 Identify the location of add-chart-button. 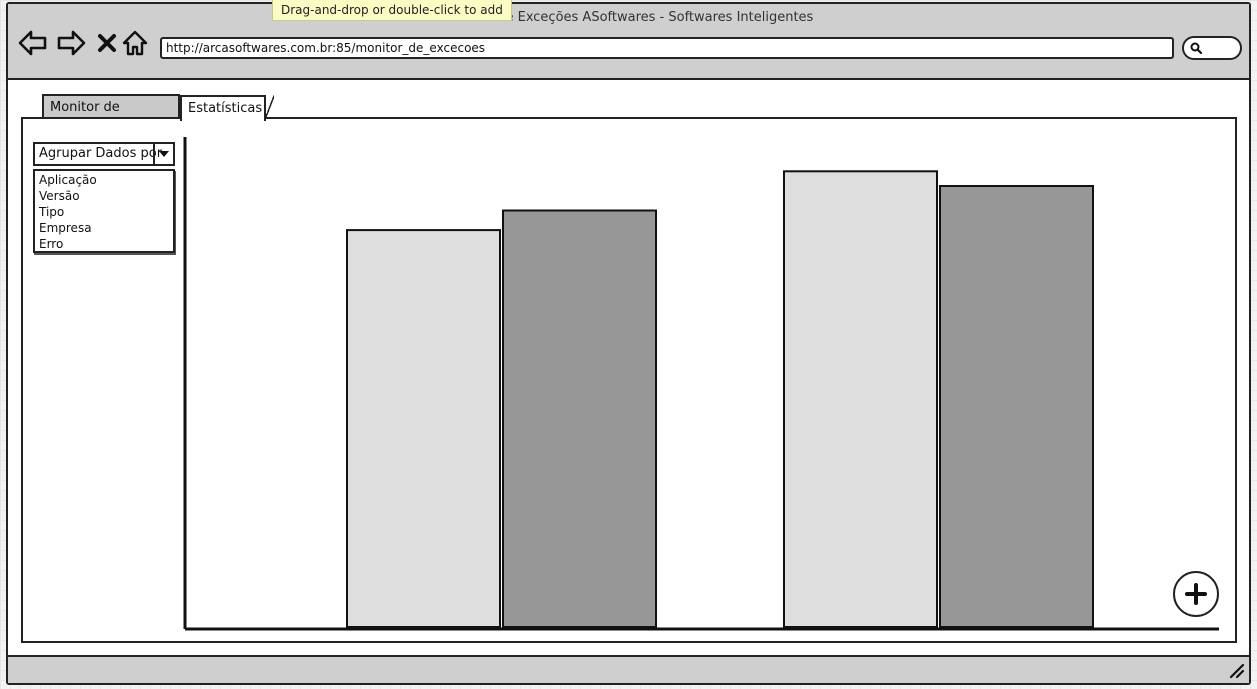
(1196, 594).